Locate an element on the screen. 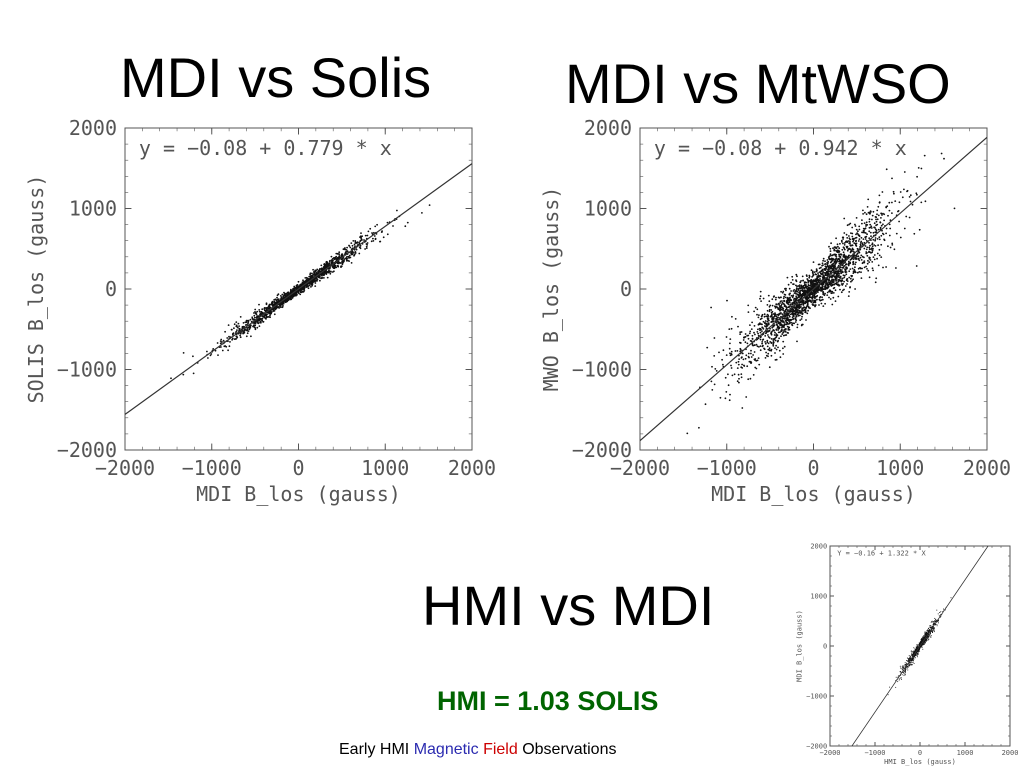 This screenshot has height=768, width=1024. x-tick-label: 2000 is located at coordinates (1010, 753).